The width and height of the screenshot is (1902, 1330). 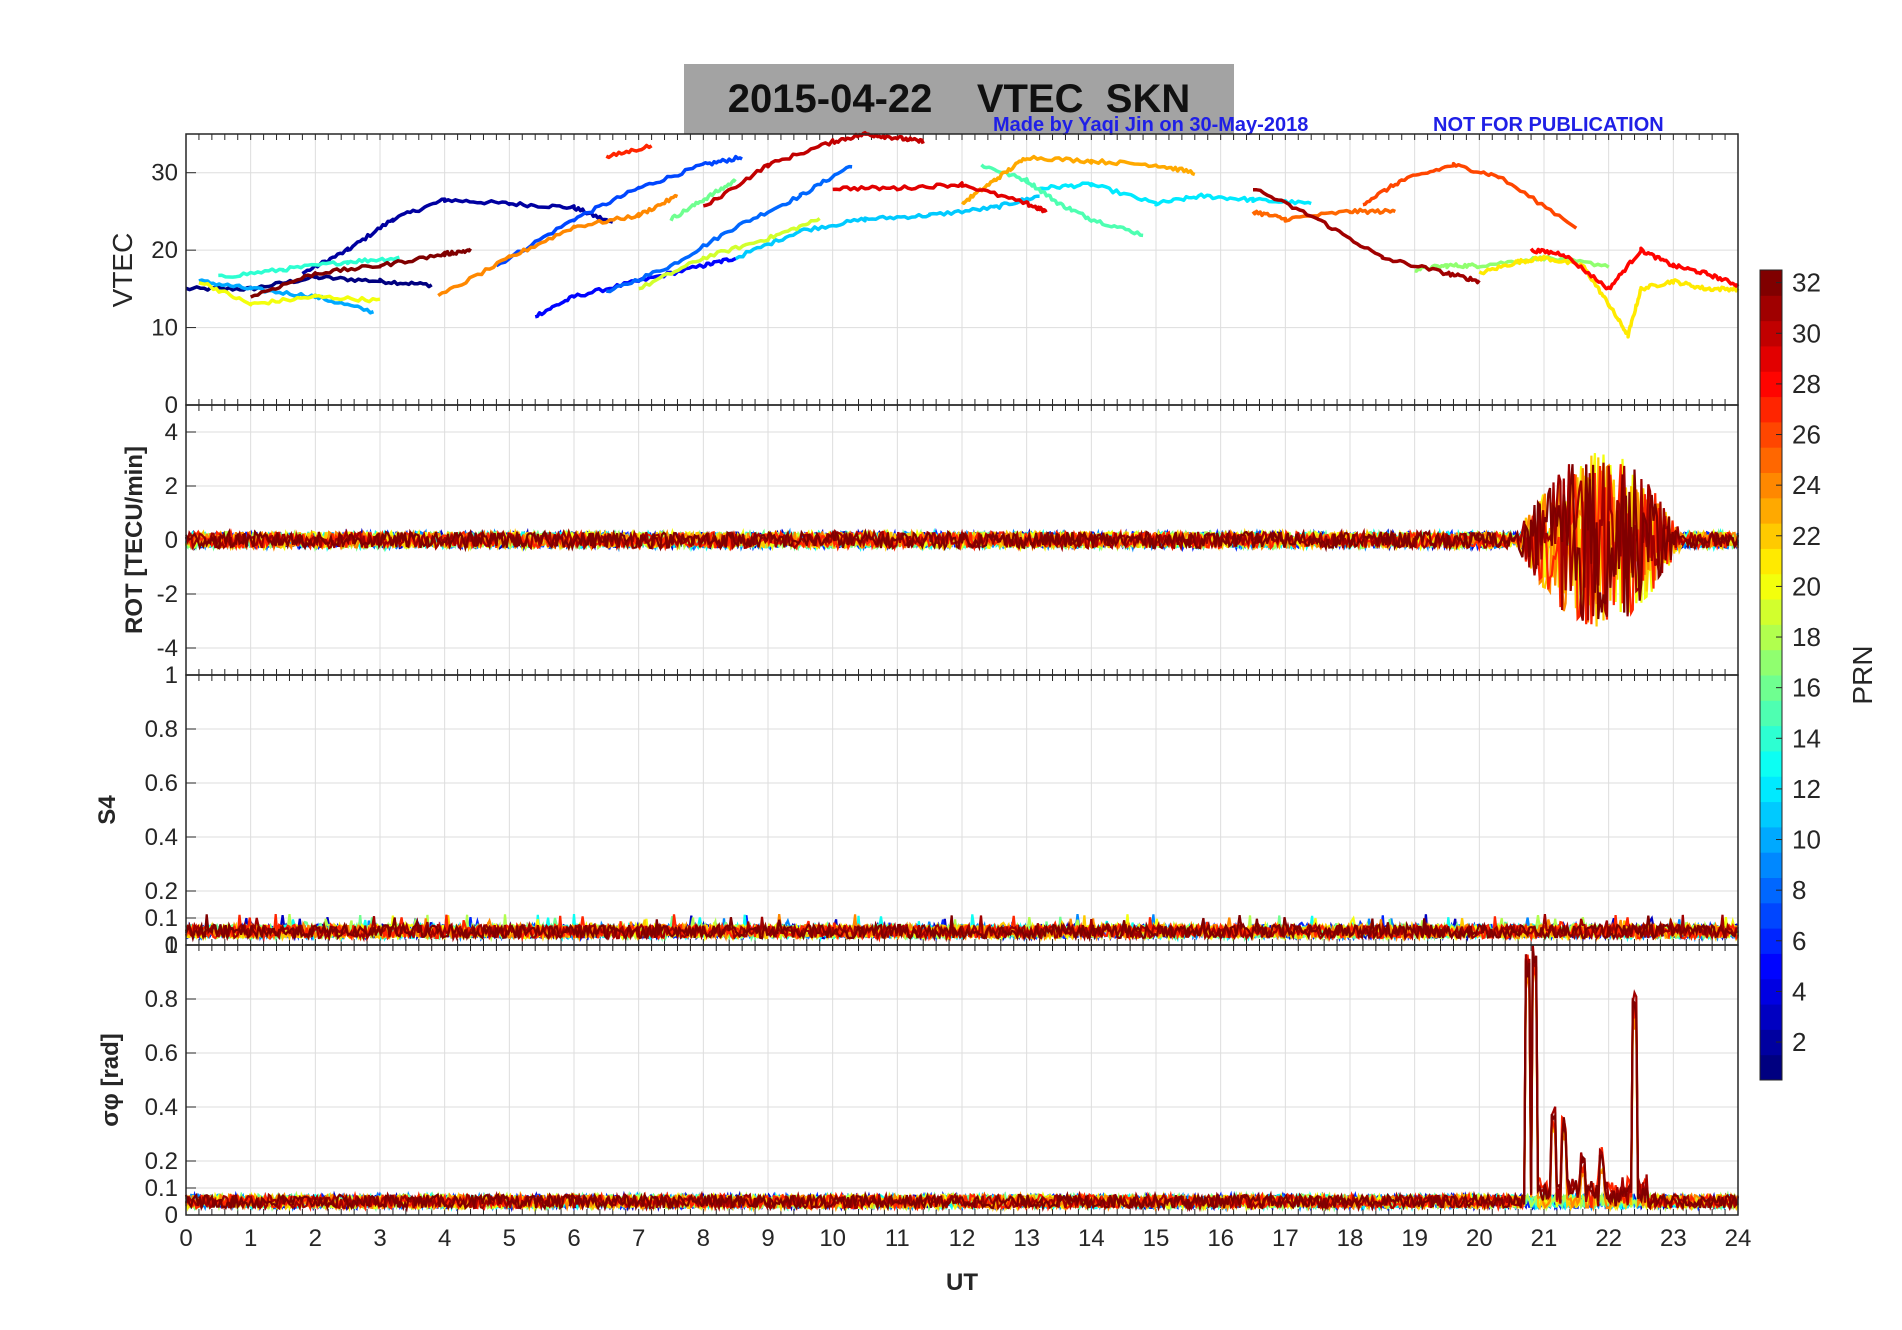 What do you see at coordinates (167, 594) in the screenshot?
I see `y-tick-label: -2` at bounding box center [167, 594].